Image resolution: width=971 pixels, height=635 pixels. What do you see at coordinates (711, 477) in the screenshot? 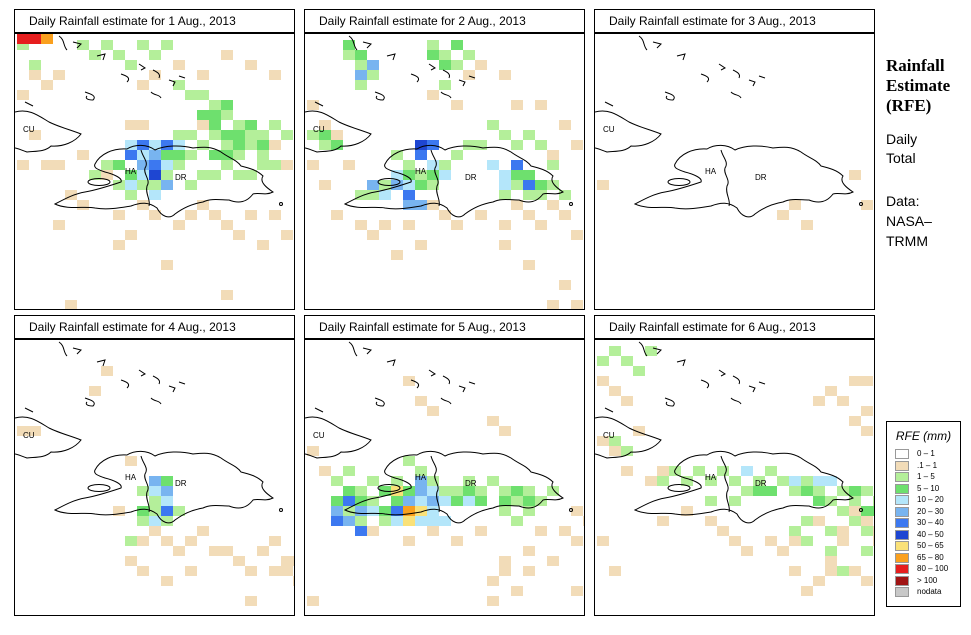
I see `country-label-haiti: HA` at bounding box center [711, 477].